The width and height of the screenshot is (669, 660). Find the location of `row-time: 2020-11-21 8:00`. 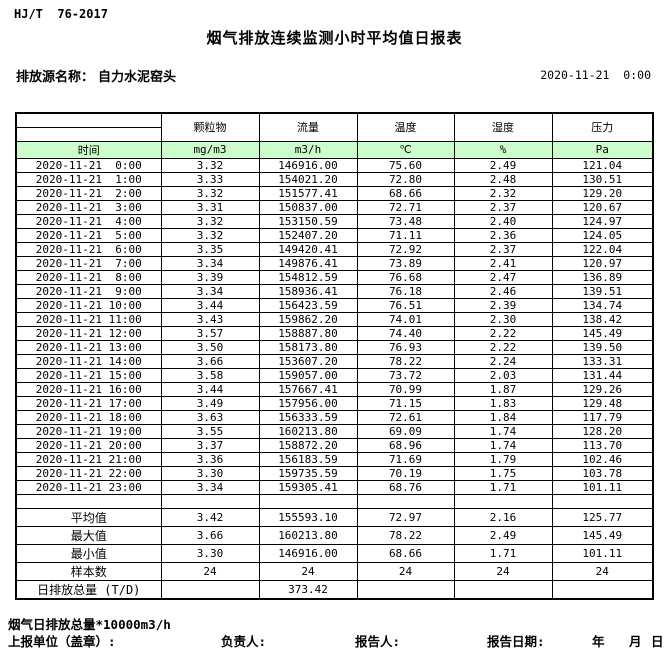

row-time: 2020-11-21 8:00 is located at coordinates (88, 277).